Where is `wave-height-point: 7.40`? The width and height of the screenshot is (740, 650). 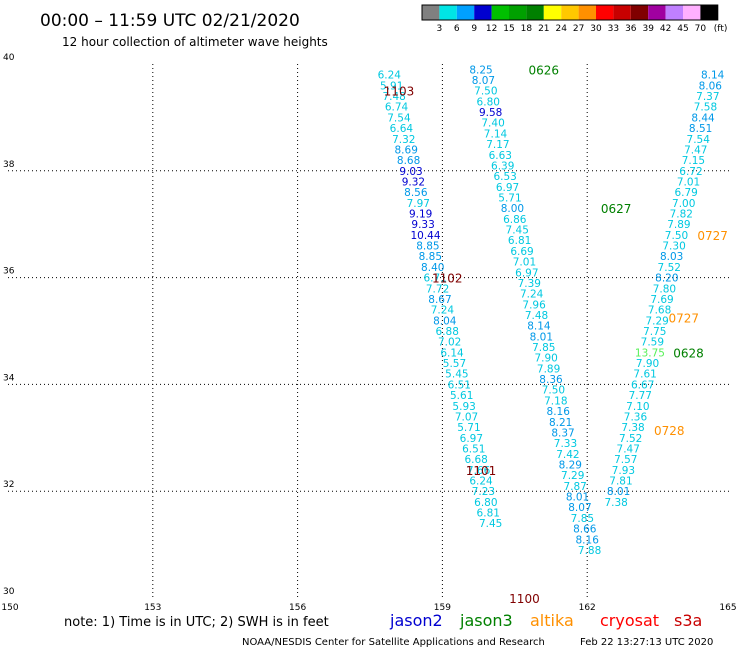
wave-height-point: 7.40 is located at coordinates (492, 124).